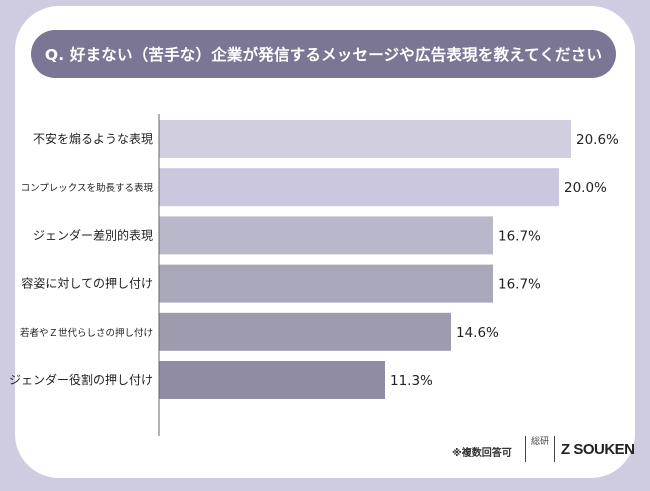  I want to click on category-label: コンプレックスを助長する表現, so click(87, 188).